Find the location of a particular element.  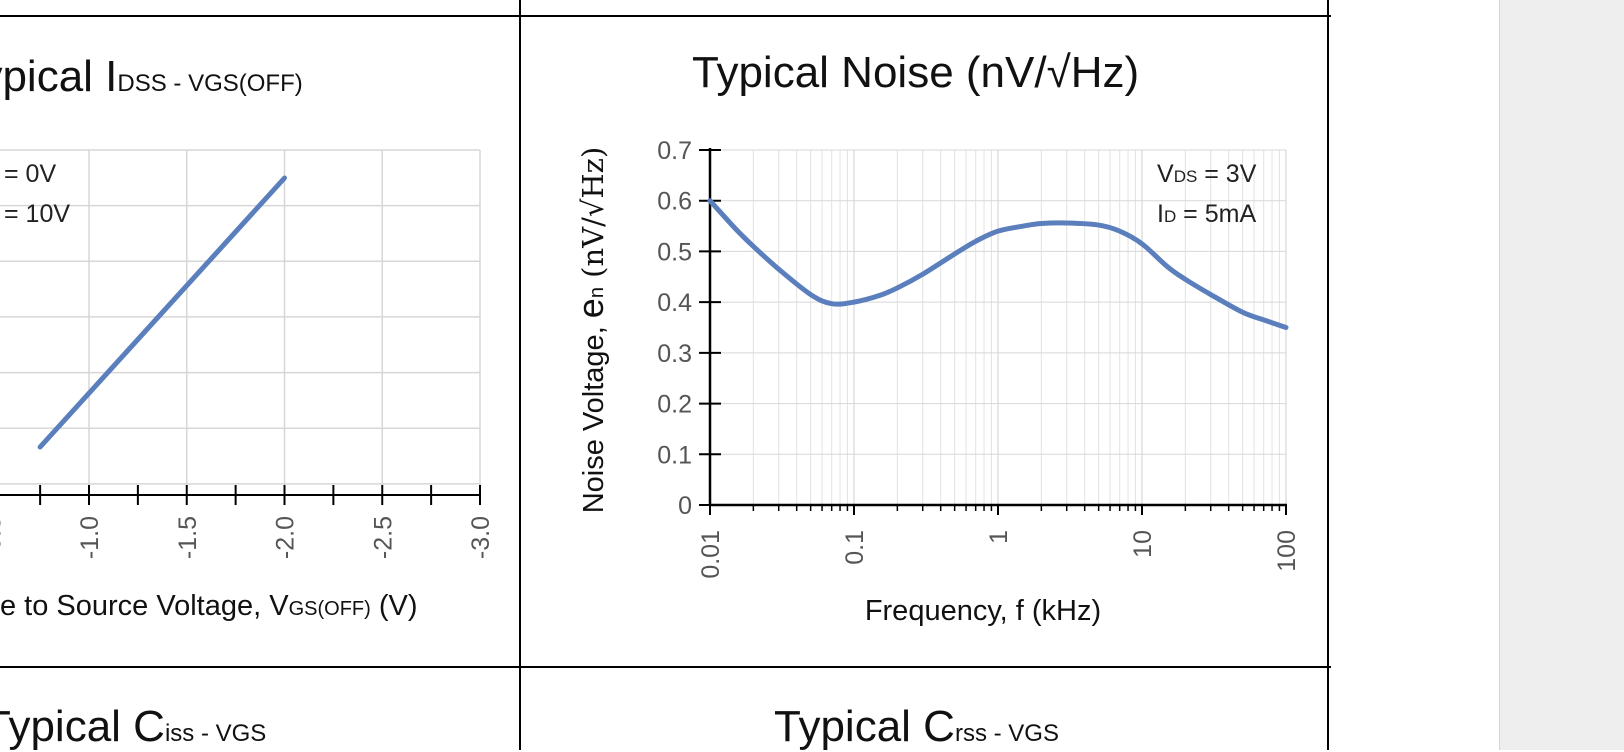

panel-border-right is located at coordinates (1328, 375).